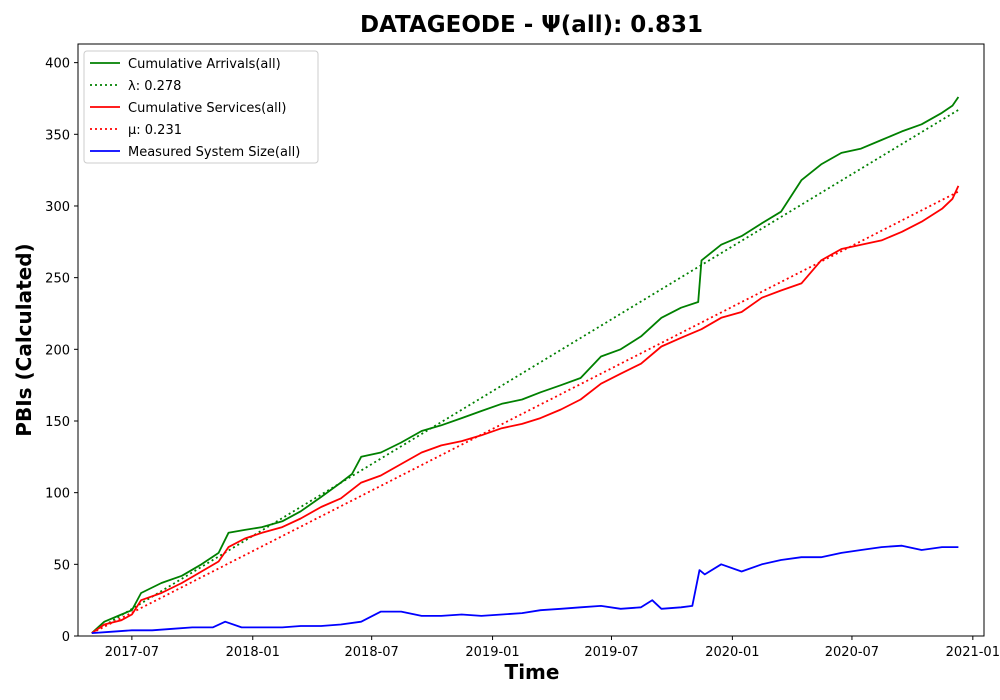 This screenshot has height=700, width=1000. Describe the element at coordinates (57, 279) in the screenshot. I see `y-tick-label: 250` at that location.